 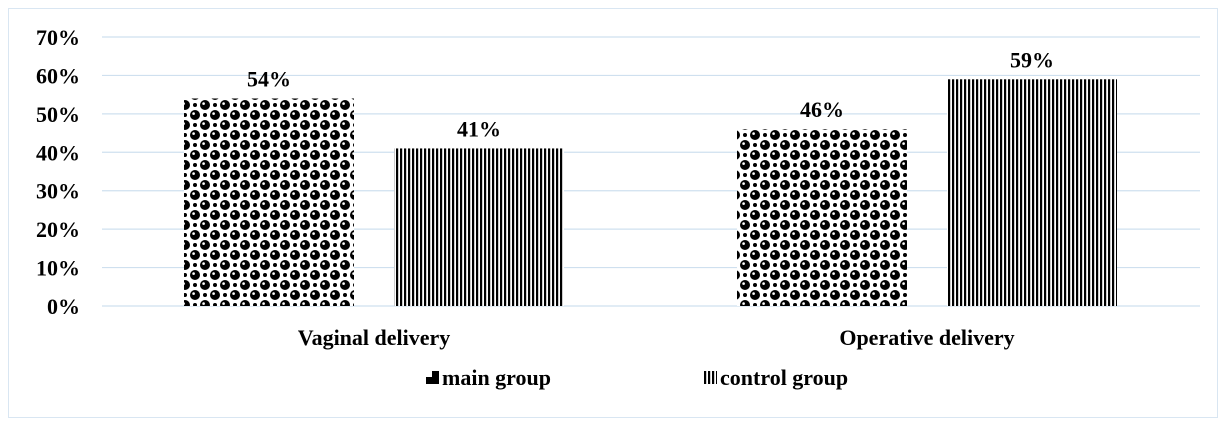 What do you see at coordinates (269, 78) in the screenshot?
I see `data-label: 54%` at bounding box center [269, 78].